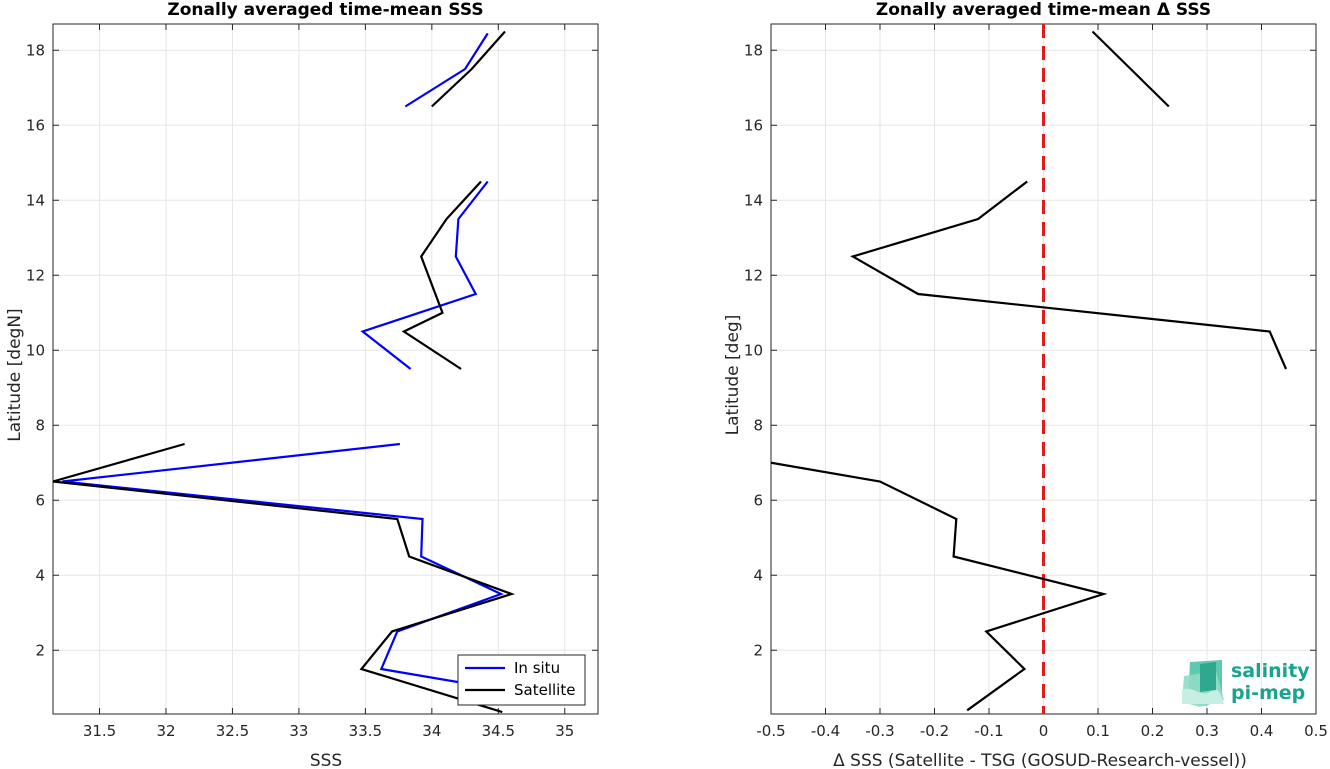 Image resolution: width=1330 pixels, height=769 pixels. Describe the element at coordinates (1270, 671) in the screenshot. I see `logo-line1: salinity` at that location.